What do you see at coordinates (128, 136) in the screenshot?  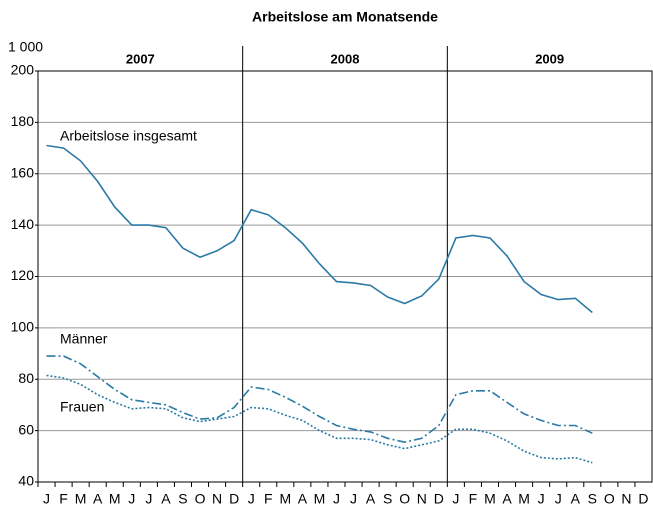 I see `series-label: Arbeitslose insgesamt` at bounding box center [128, 136].